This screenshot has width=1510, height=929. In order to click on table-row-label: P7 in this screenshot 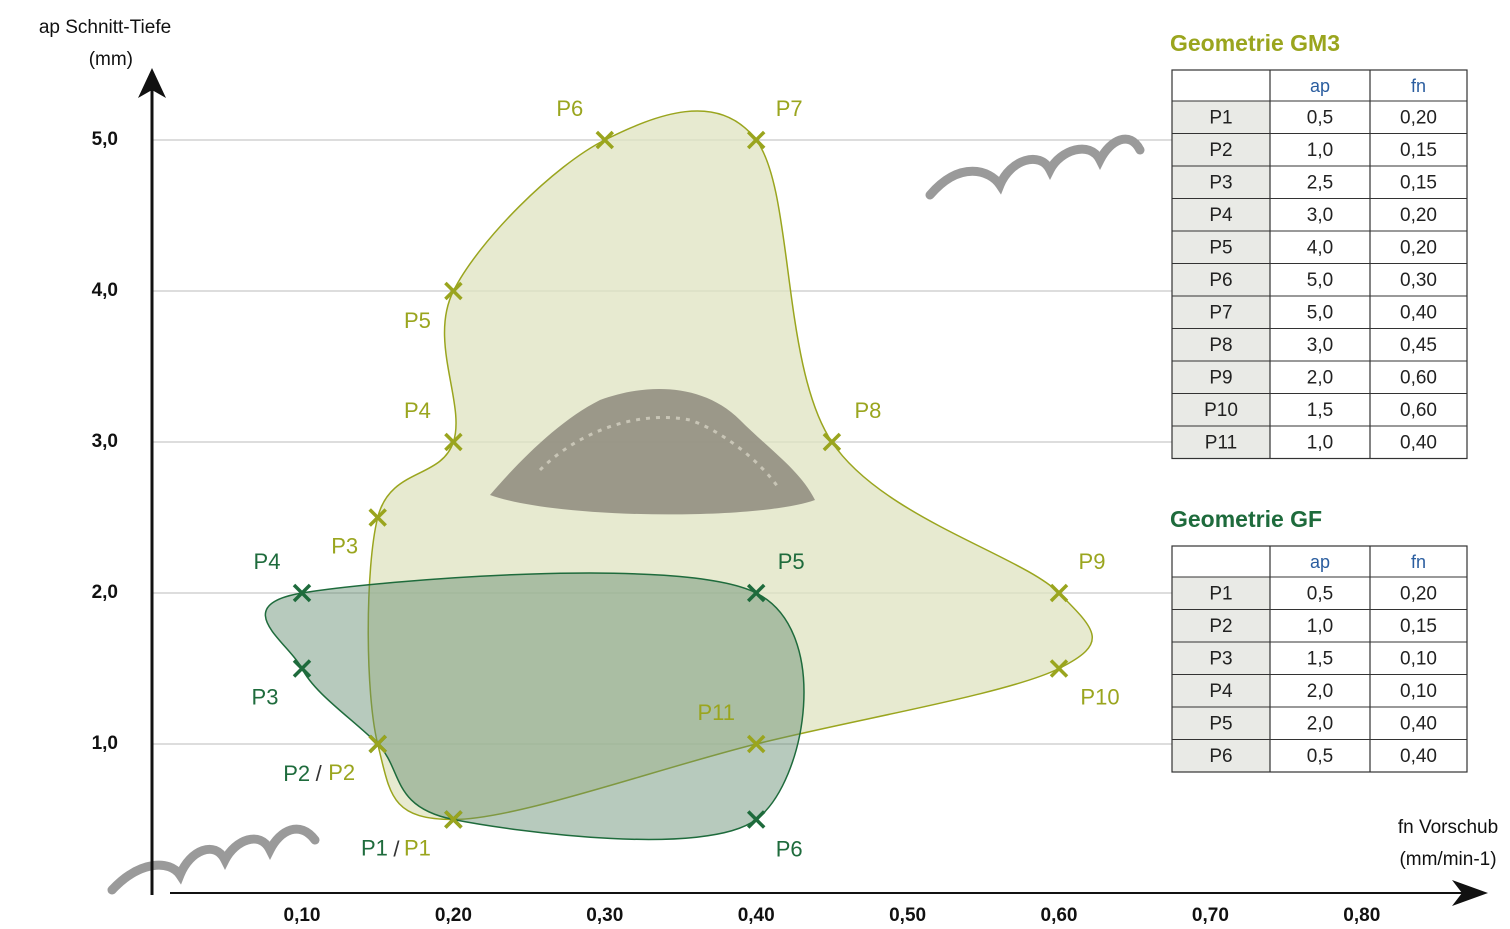, I will do `click(1220, 312)`.